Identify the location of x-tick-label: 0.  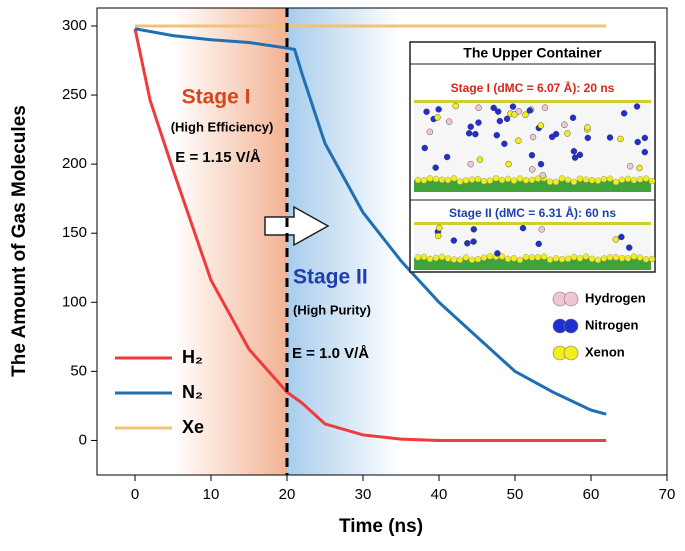
(135, 494).